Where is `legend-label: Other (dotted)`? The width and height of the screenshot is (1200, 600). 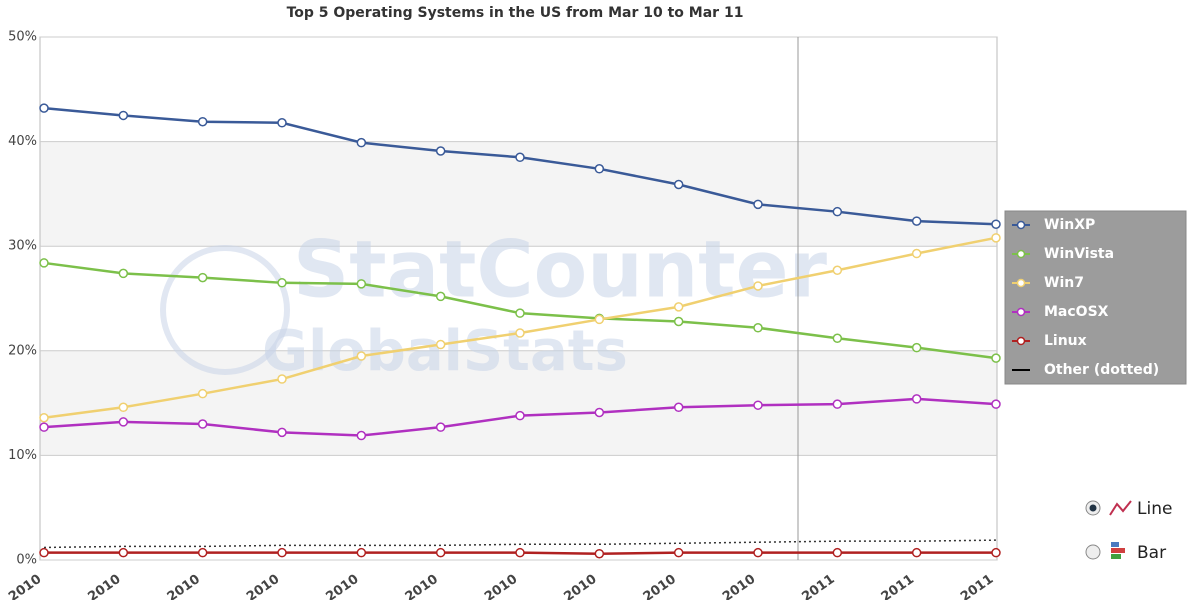 legend-label: Other (dotted) is located at coordinates (1101, 370).